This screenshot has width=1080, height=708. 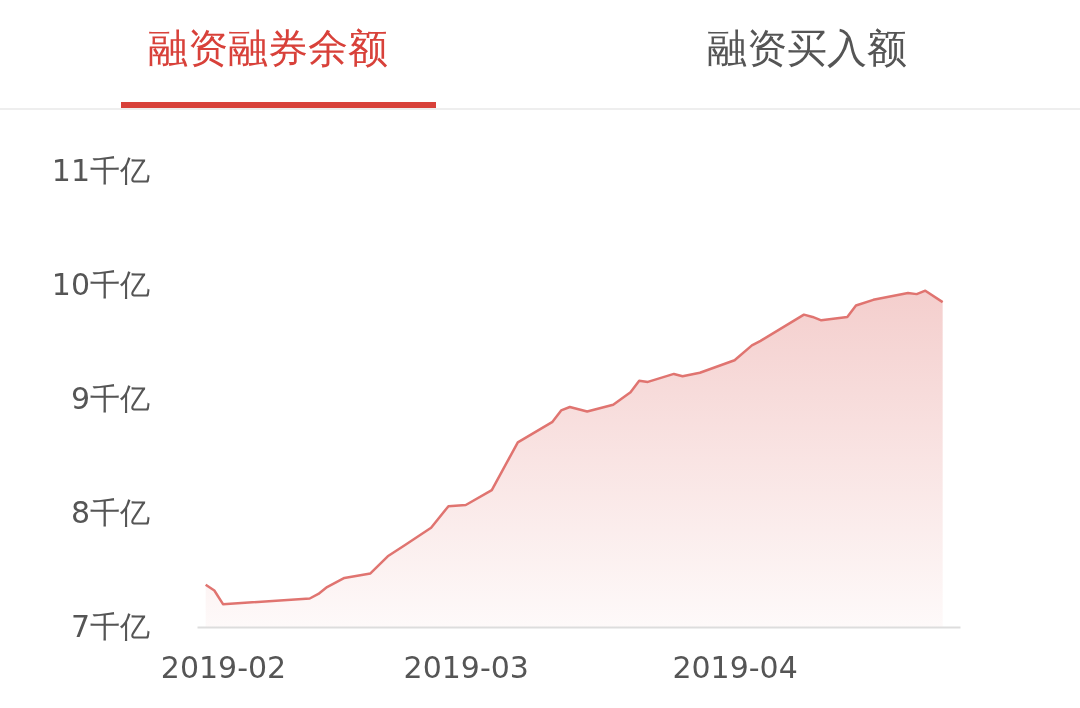 I want to click on chart-title: 融资融券余额, so click(x=268, y=48).